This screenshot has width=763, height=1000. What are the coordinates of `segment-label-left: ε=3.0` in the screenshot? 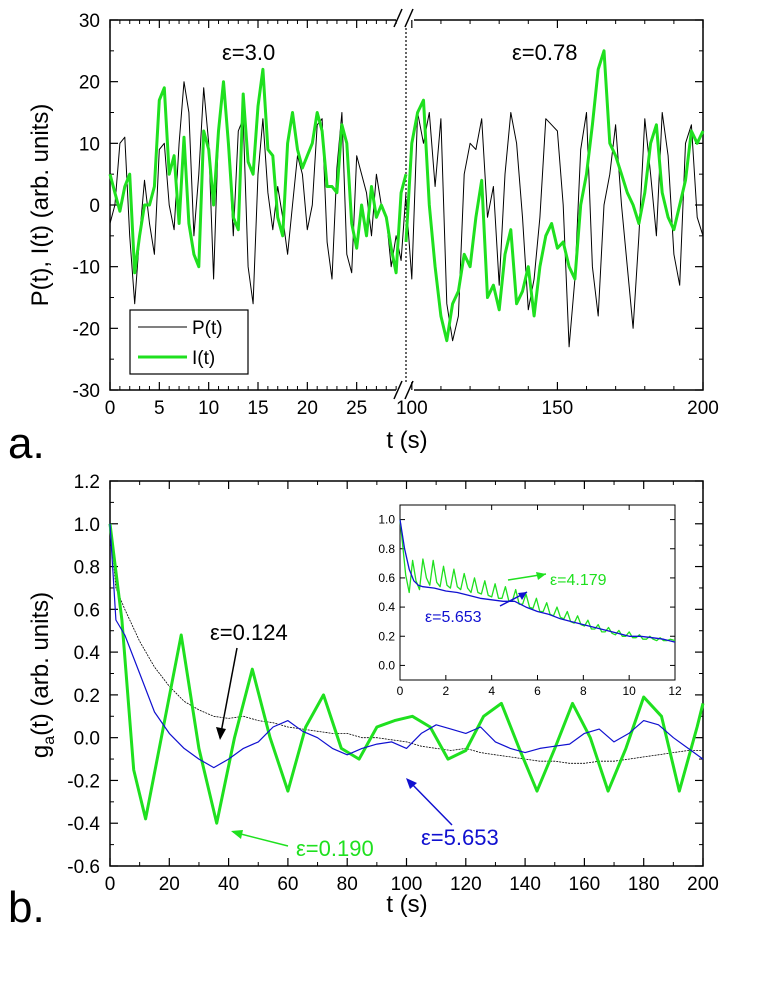 It's located at (248, 52).